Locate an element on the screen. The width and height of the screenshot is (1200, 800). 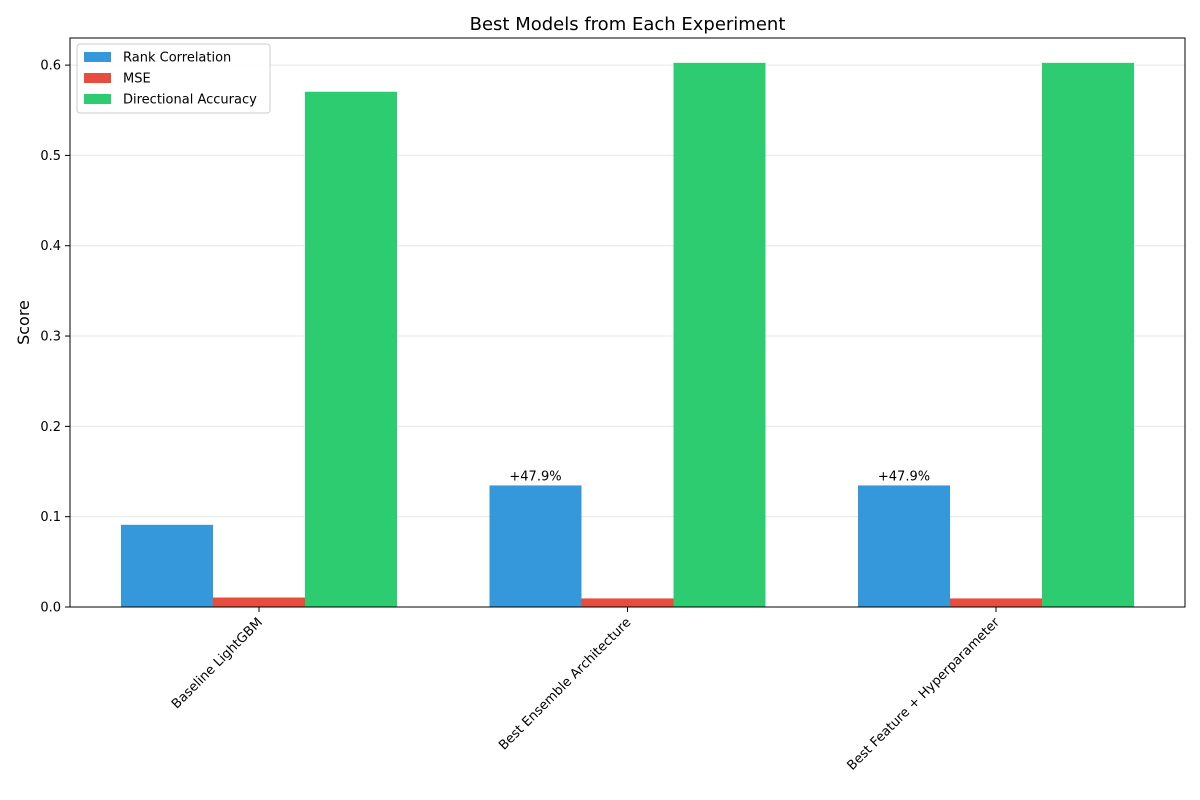
legend: Rank Correlation MSE Directional Accuracy is located at coordinates (173, 78).